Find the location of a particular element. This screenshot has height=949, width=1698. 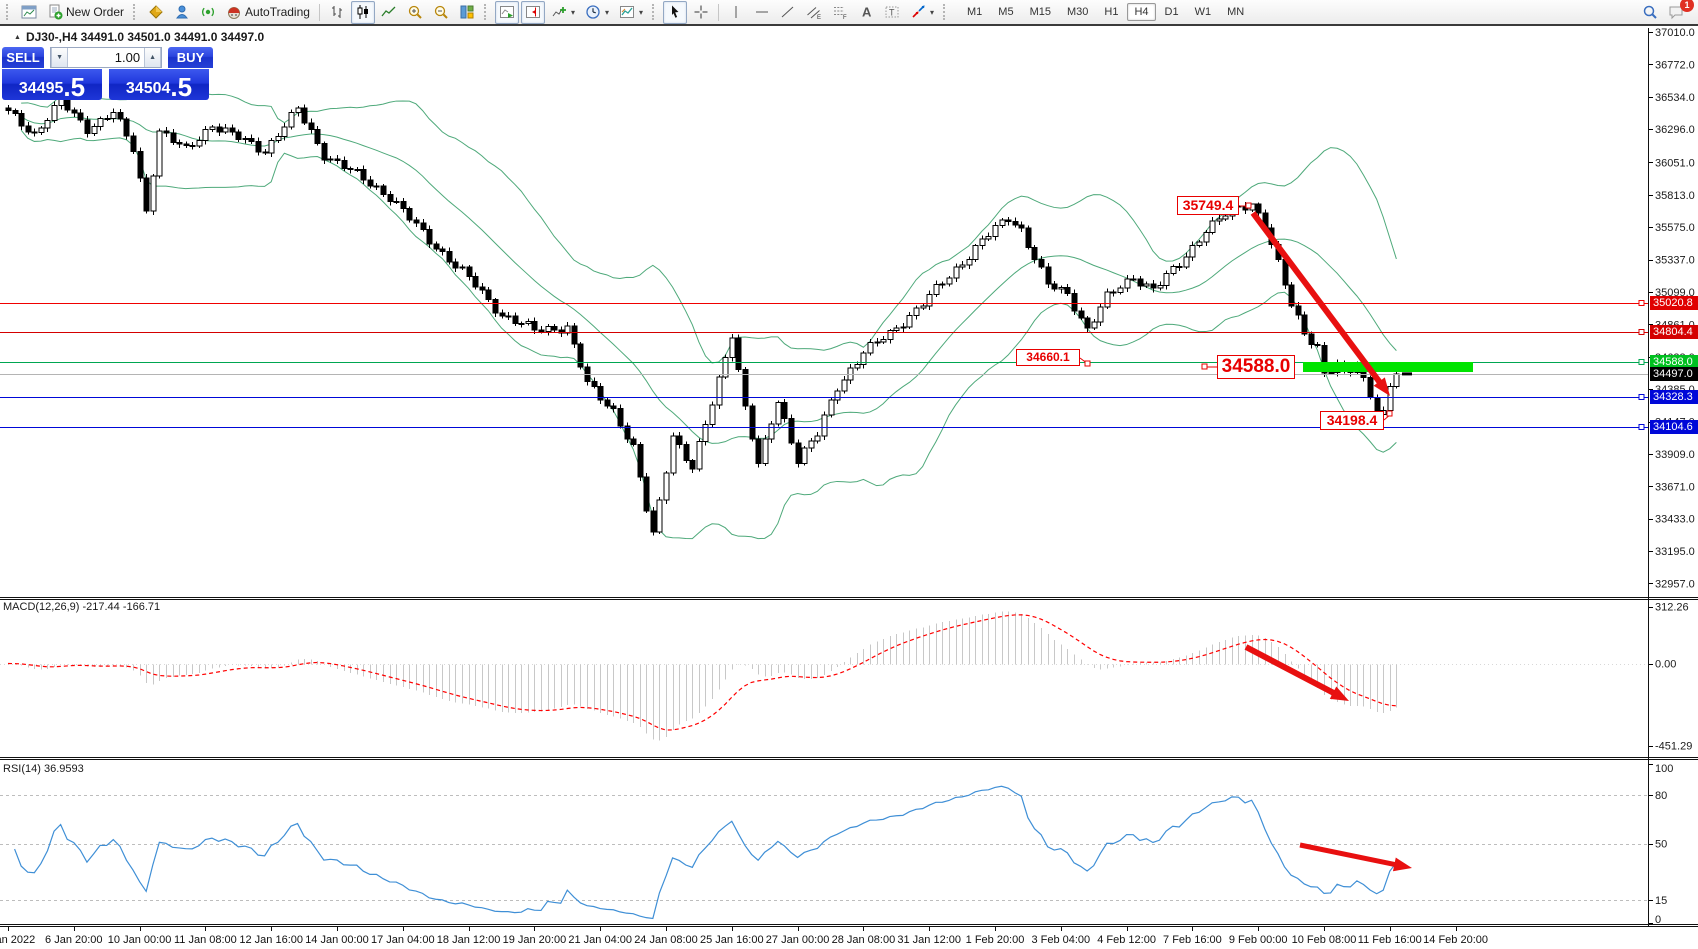

timeframe-h4: H4 is located at coordinates (1141, 12).